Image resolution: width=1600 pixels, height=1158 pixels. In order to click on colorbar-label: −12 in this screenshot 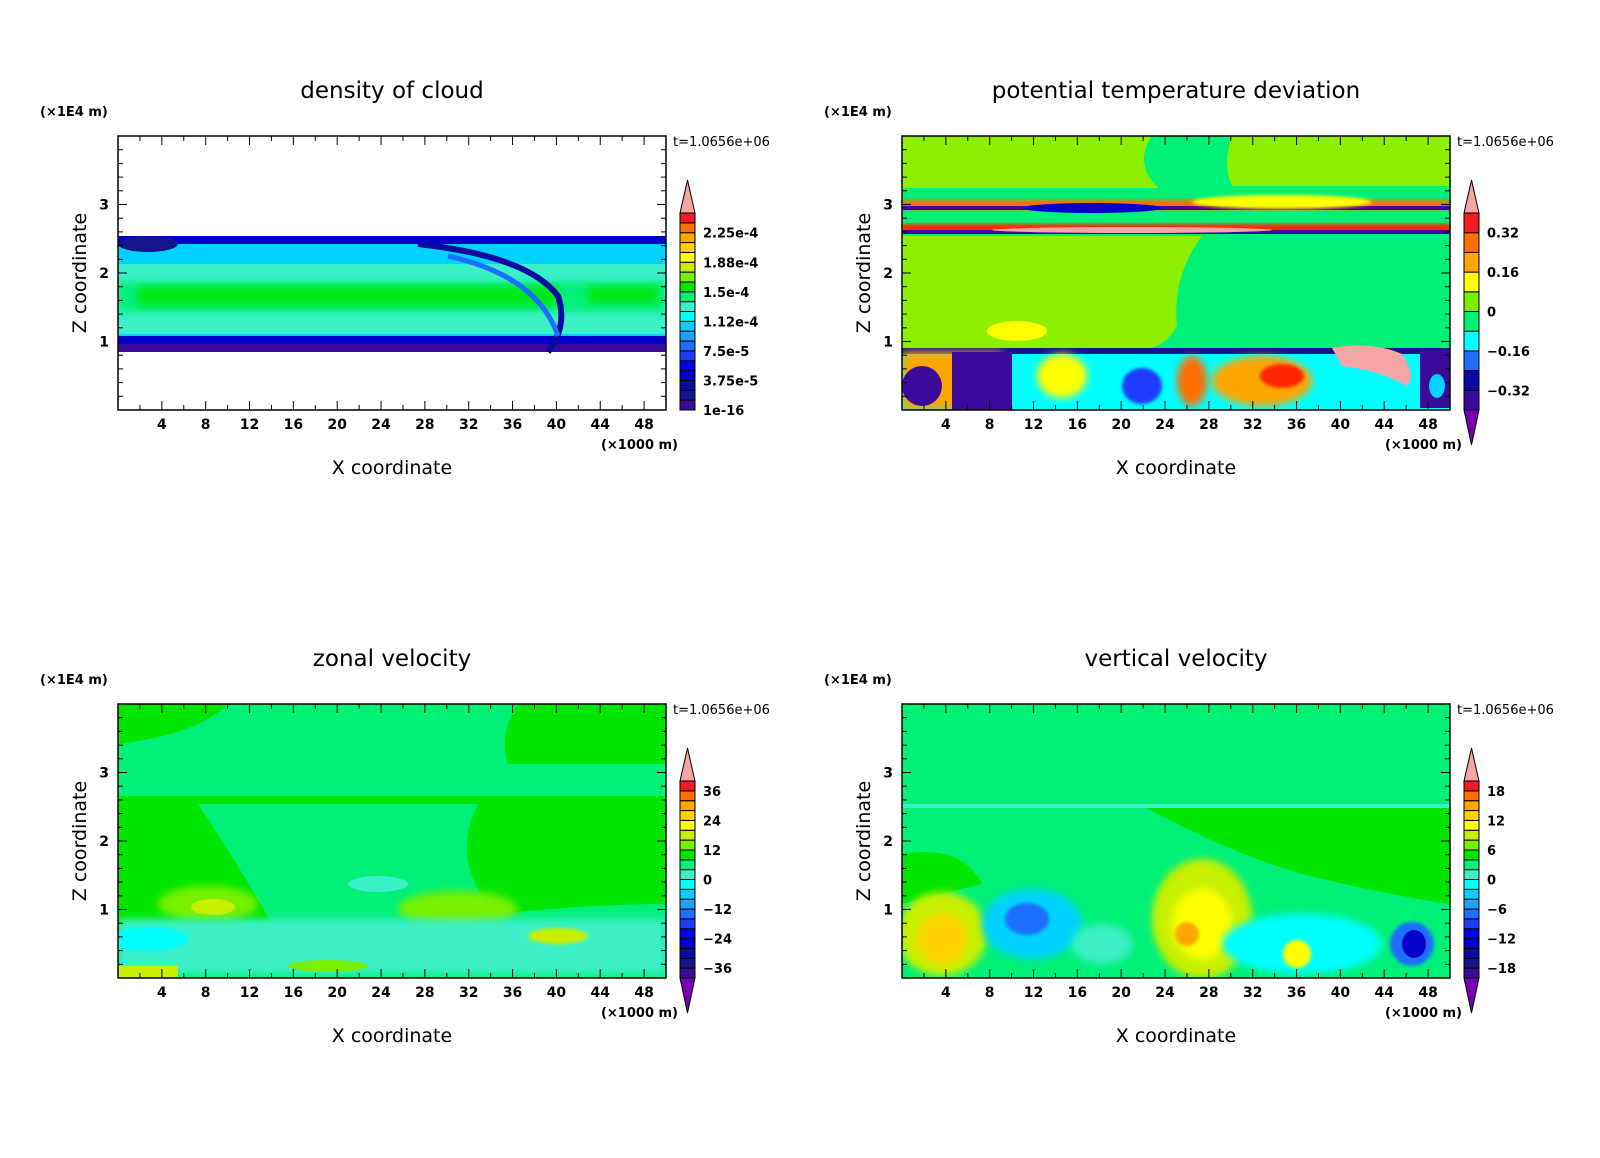, I will do `click(1501, 940)`.